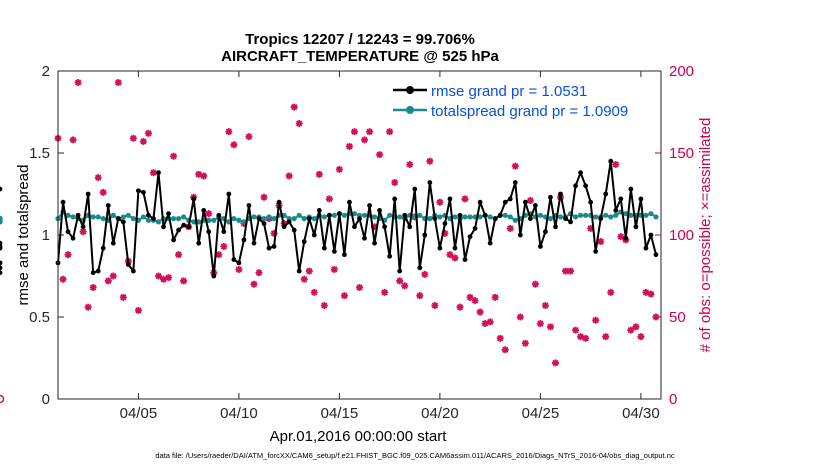 This screenshot has width=830, height=470. What do you see at coordinates (529, 111) in the screenshot?
I see `legend-spread-label: totalspread grand pr = 1.0909` at bounding box center [529, 111].